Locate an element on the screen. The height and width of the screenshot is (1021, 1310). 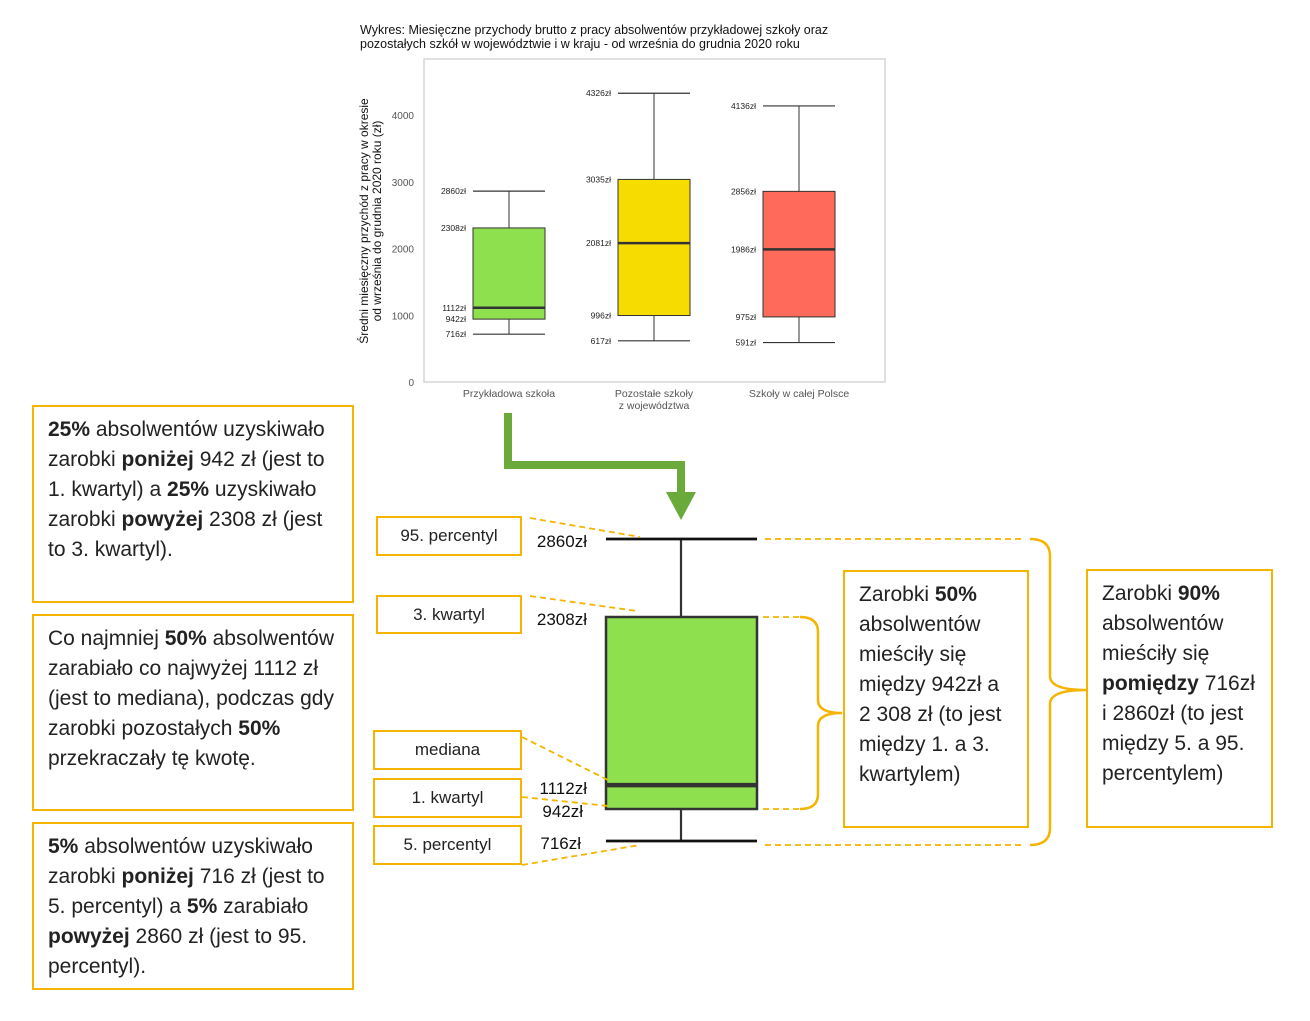
note-quartiles-segment: absolwentów uzyskiwało zarobki is located at coordinates (186, 444).